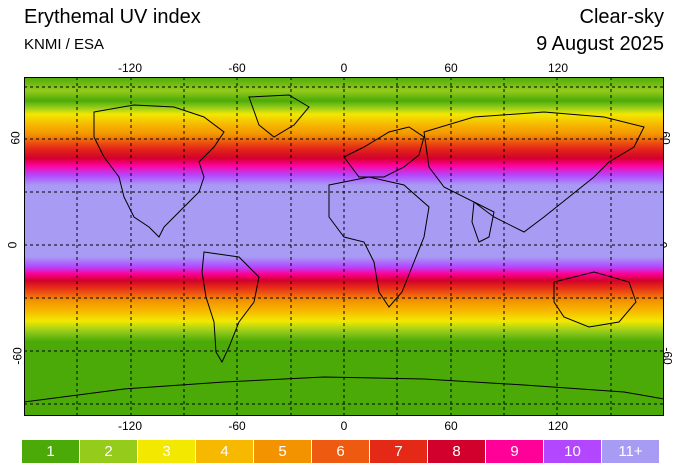 Image resolution: width=688 pixels, height=473 pixels. Describe the element at coordinates (237, 426) in the screenshot. I see `lon-tick-bottom: -60` at that location.